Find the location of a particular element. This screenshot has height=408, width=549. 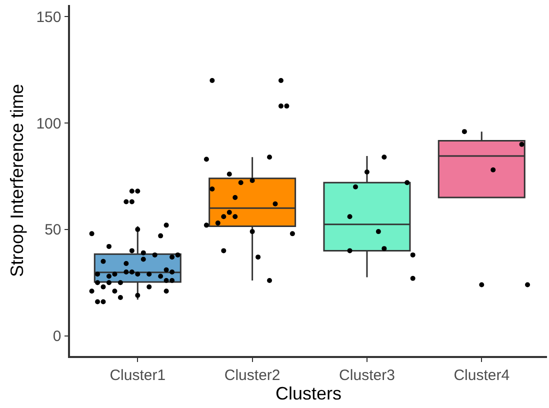

y-tick-label: 0 is located at coordinates (57, 337).